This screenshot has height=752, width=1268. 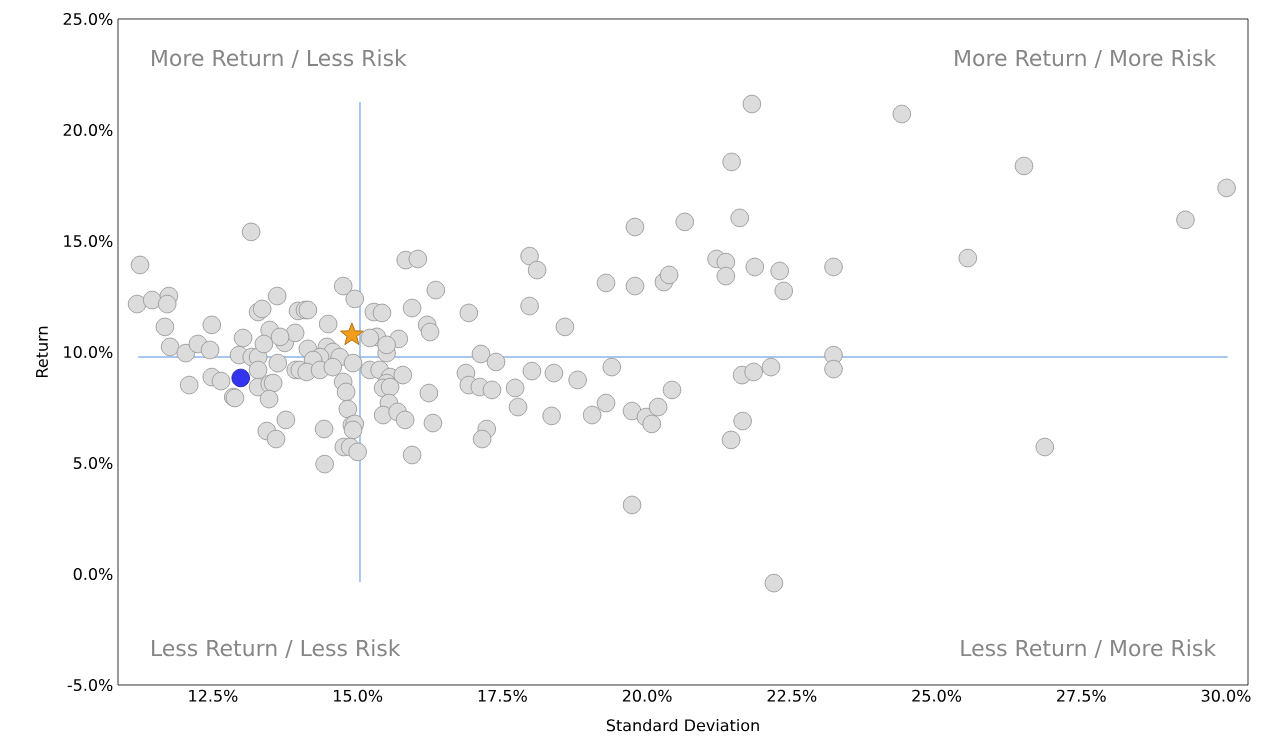 I want to click on annotation: Less Return / Less Risk, so click(x=276, y=649).